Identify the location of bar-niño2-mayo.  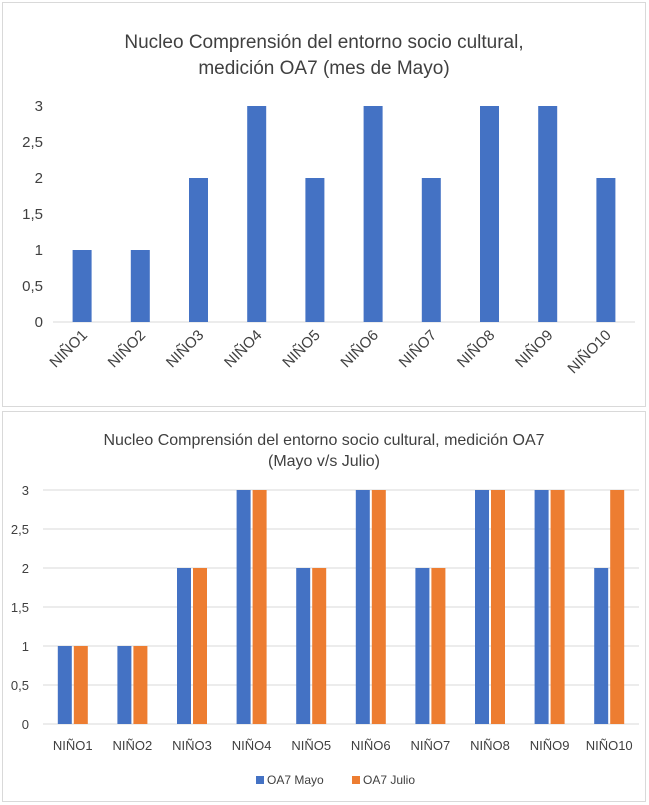
(124, 685).